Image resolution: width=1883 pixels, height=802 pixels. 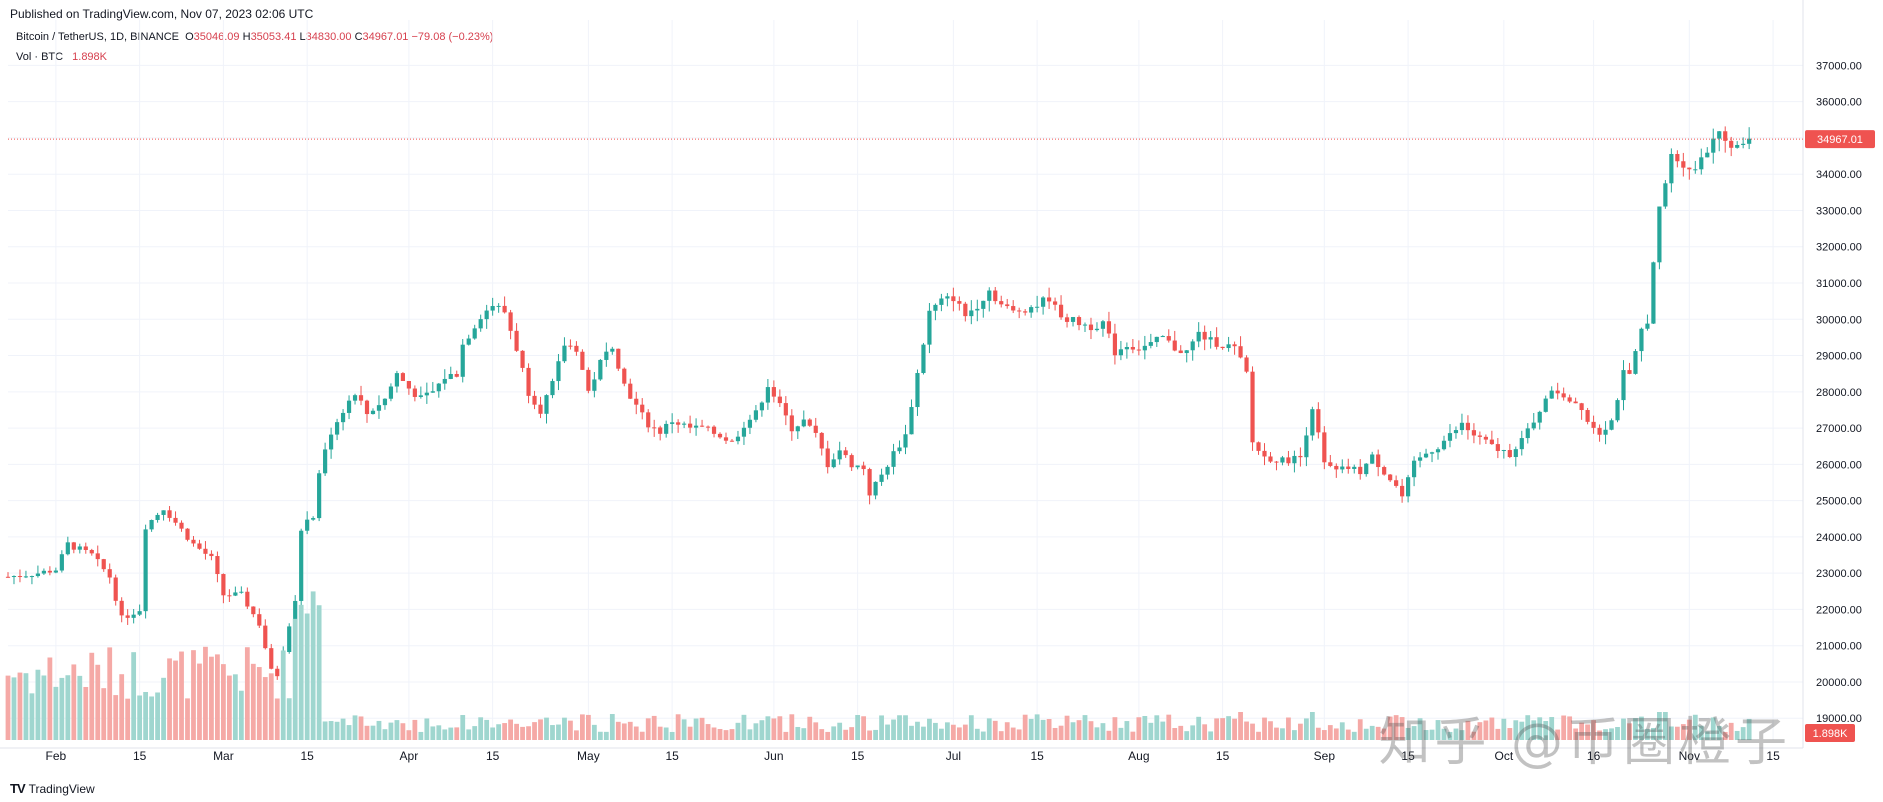 I want to click on volume-legend: Vol · BTC 1.898K, so click(x=61, y=57).